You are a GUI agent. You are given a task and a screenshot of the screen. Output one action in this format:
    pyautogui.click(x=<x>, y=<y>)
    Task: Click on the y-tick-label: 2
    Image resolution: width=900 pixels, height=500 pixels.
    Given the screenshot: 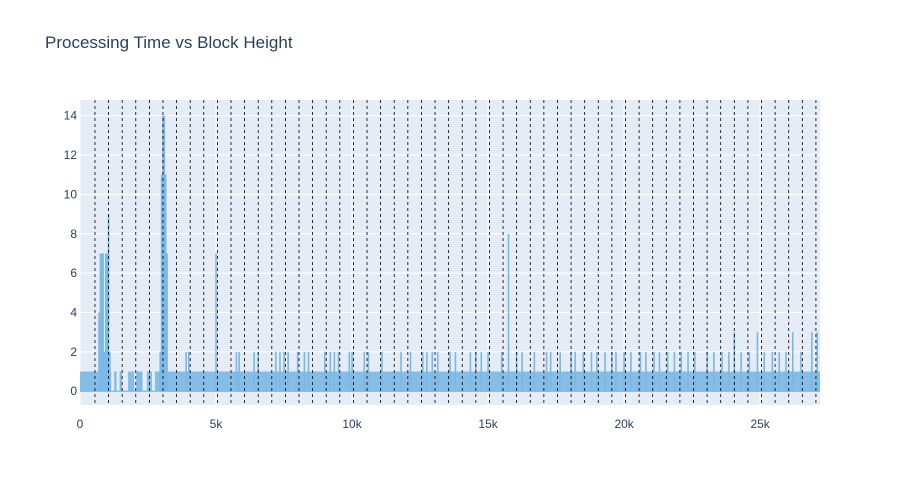 What is the action you would take?
    pyautogui.click(x=73, y=352)
    